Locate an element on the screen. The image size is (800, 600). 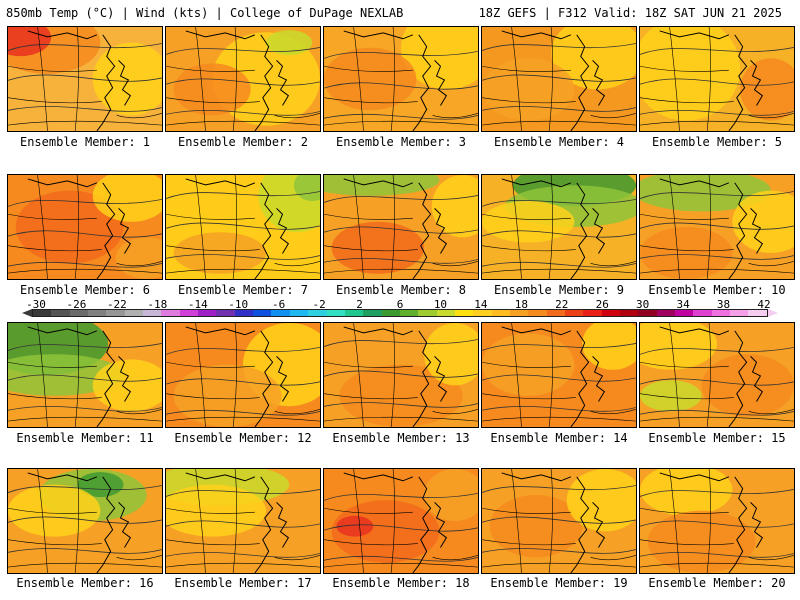
ensemble-member-label: Ensemble Member: 12 is located at coordinates (243, 438).